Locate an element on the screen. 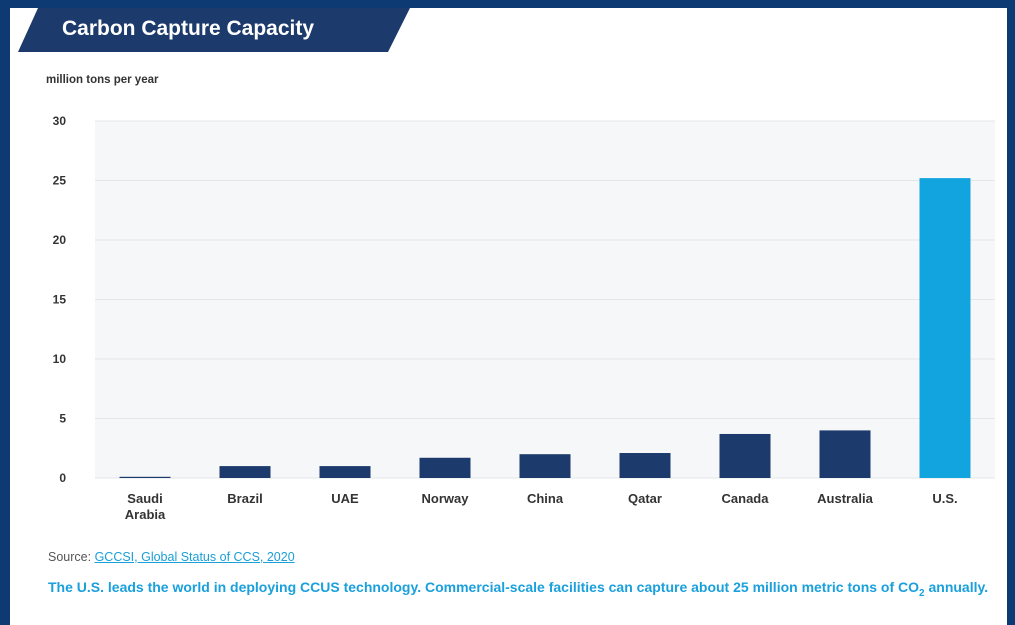 The image size is (1015, 625). title-banner-shape is located at coordinates (214, 30).